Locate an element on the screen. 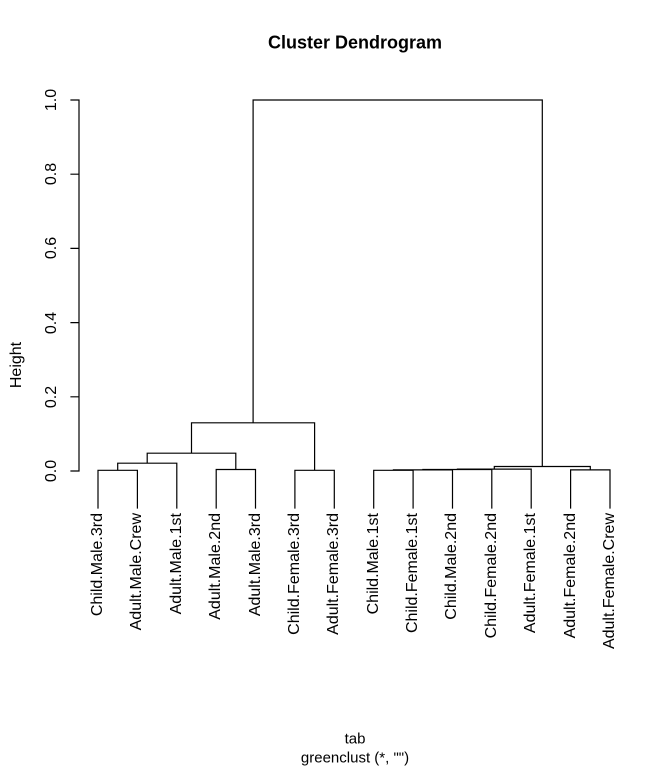 Image resolution: width=672 pixels, height=768 pixels. leaf-label: Adult.Male.1st is located at coordinates (176, 564).